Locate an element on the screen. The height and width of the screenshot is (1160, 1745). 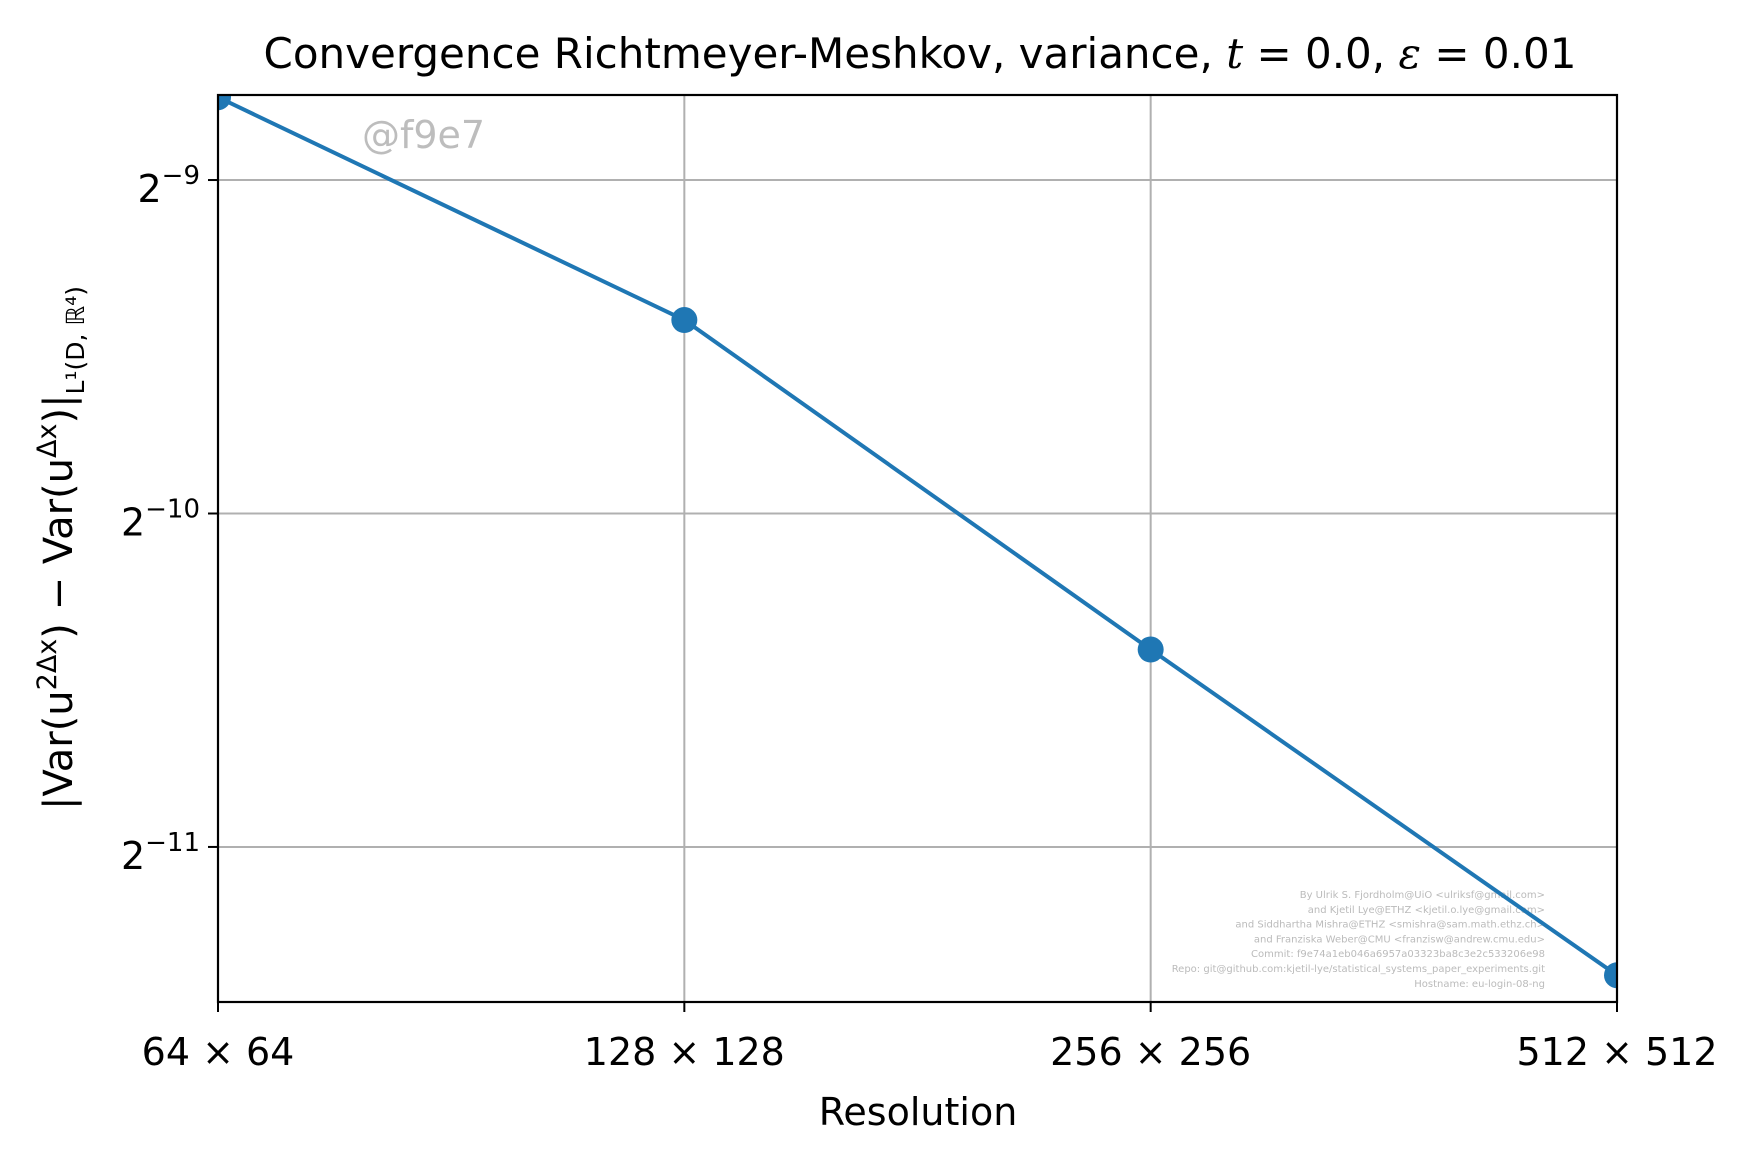
x-tick-label: 512 × 512 is located at coordinates (1616, 1052).